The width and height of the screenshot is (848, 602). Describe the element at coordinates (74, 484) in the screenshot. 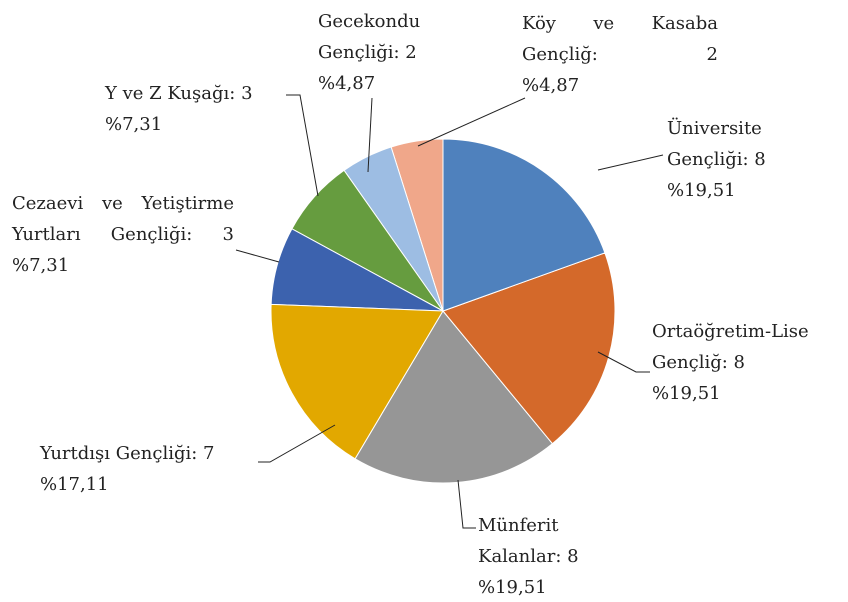

I see `pct: %17,11` at that location.